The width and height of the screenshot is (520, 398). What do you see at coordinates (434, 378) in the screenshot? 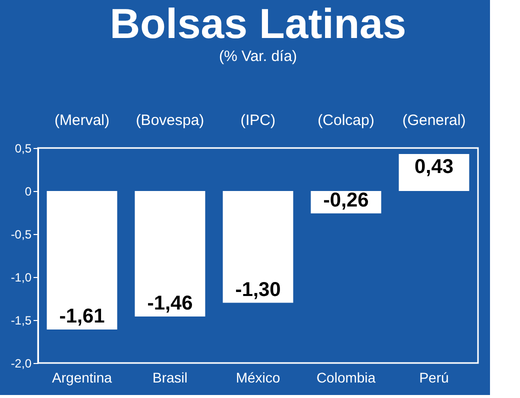
I see `x-tick-label: Perú` at bounding box center [434, 378].